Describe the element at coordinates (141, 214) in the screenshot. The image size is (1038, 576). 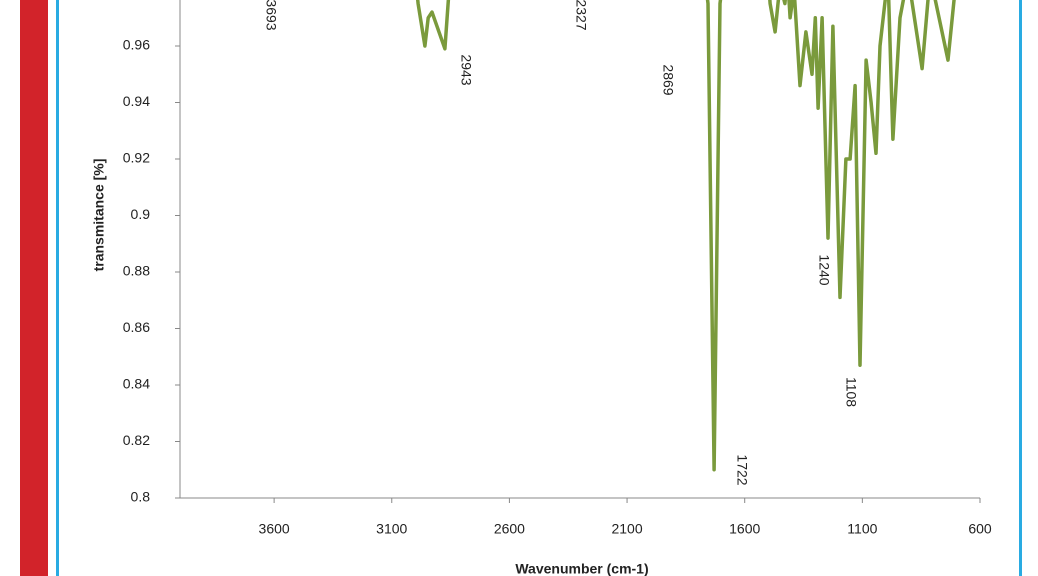
I see `y-tick-label: 0.9` at that location.